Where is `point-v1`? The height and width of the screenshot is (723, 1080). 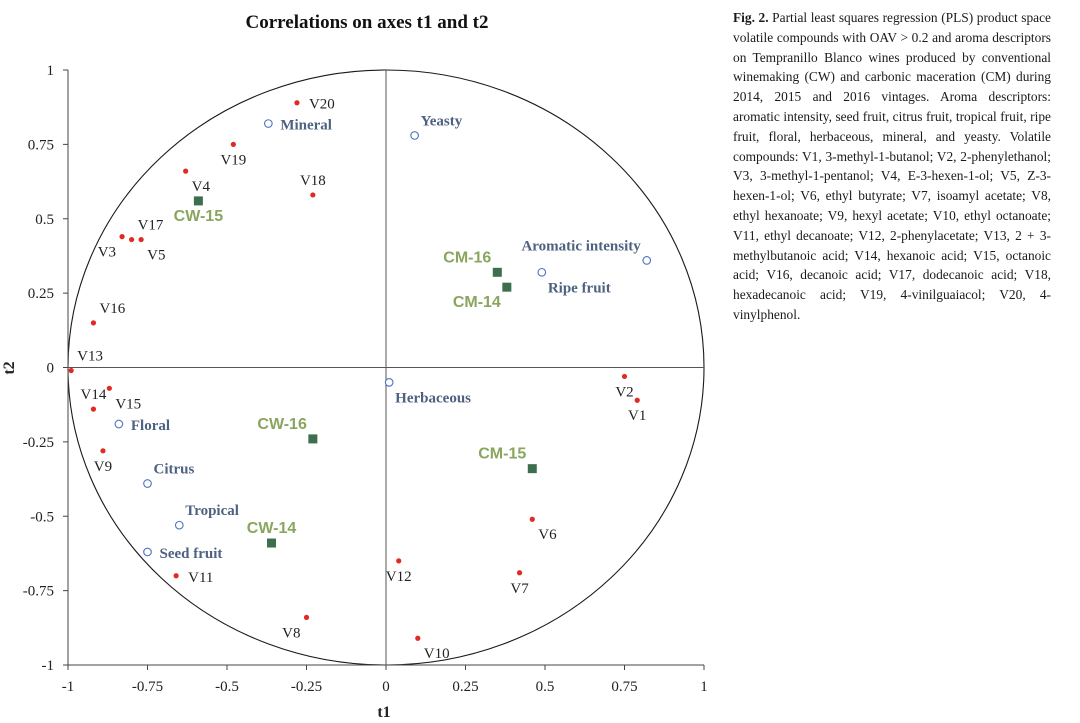 point-v1 is located at coordinates (637, 400).